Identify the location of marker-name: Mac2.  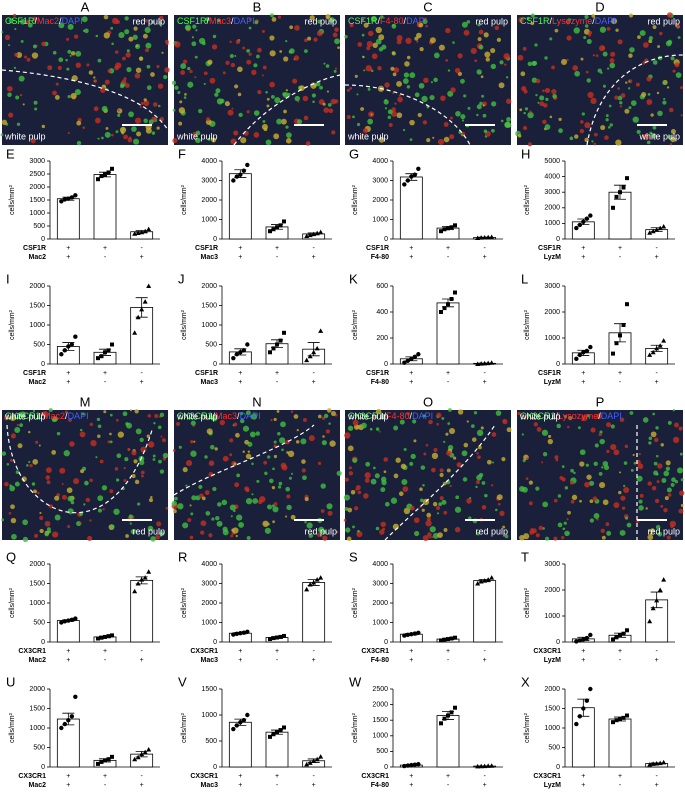
(37, 785).